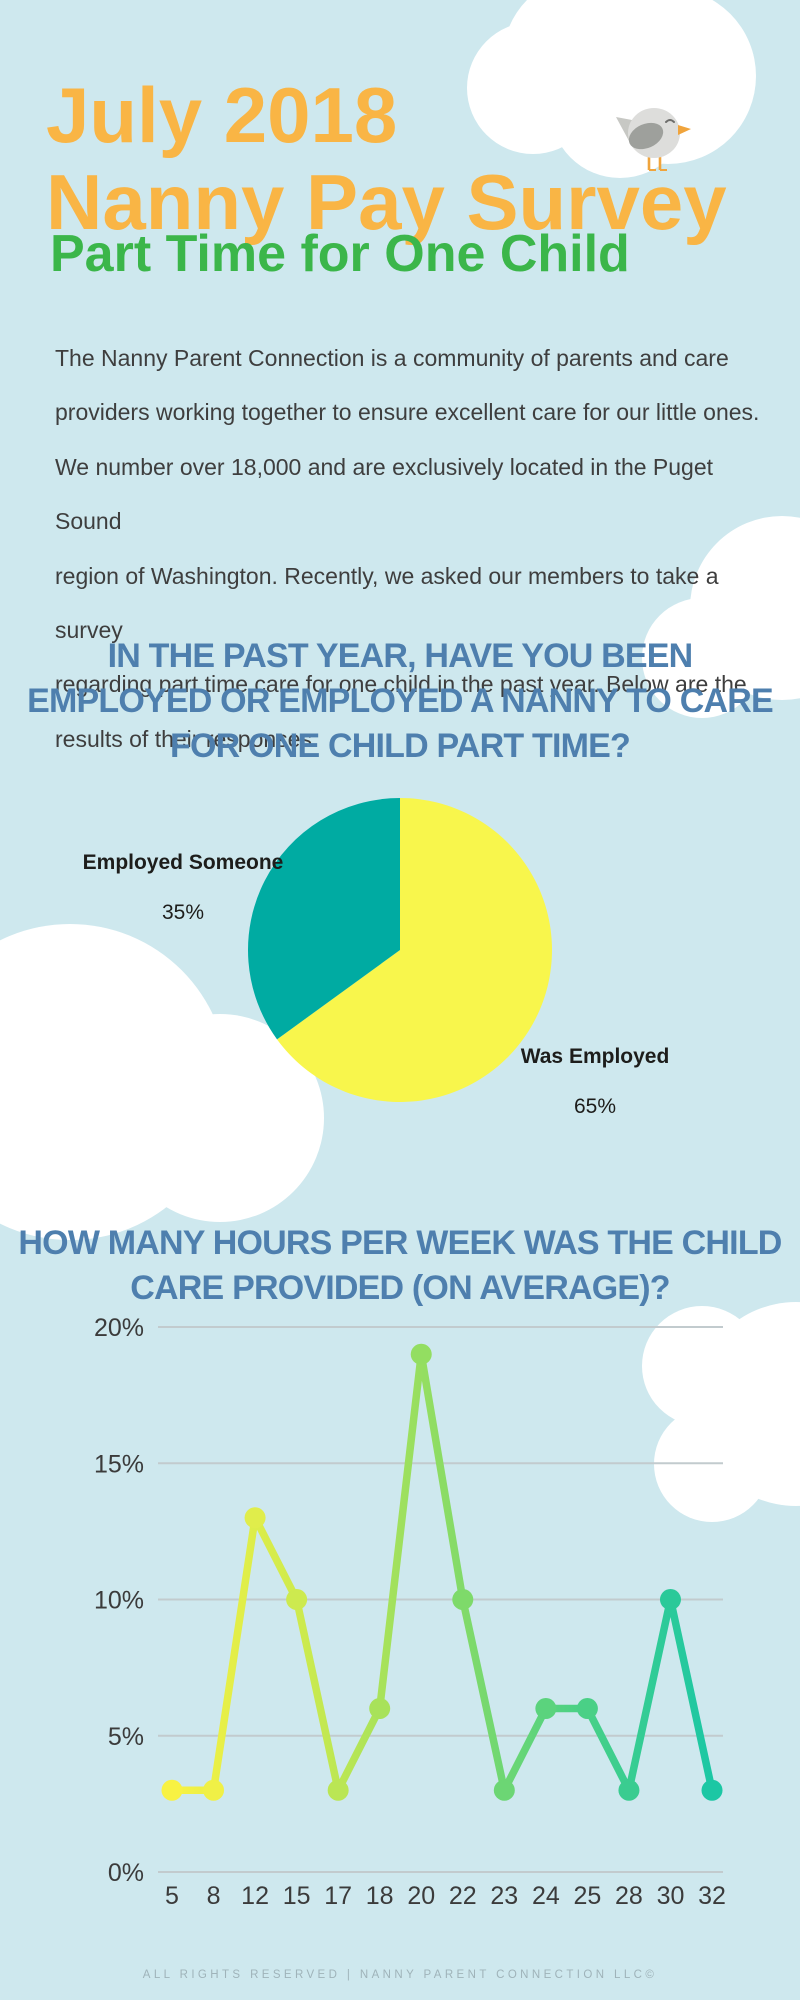  Describe the element at coordinates (380, 1708) in the screenshot. I see `data-point-18h-6pct` at that location.